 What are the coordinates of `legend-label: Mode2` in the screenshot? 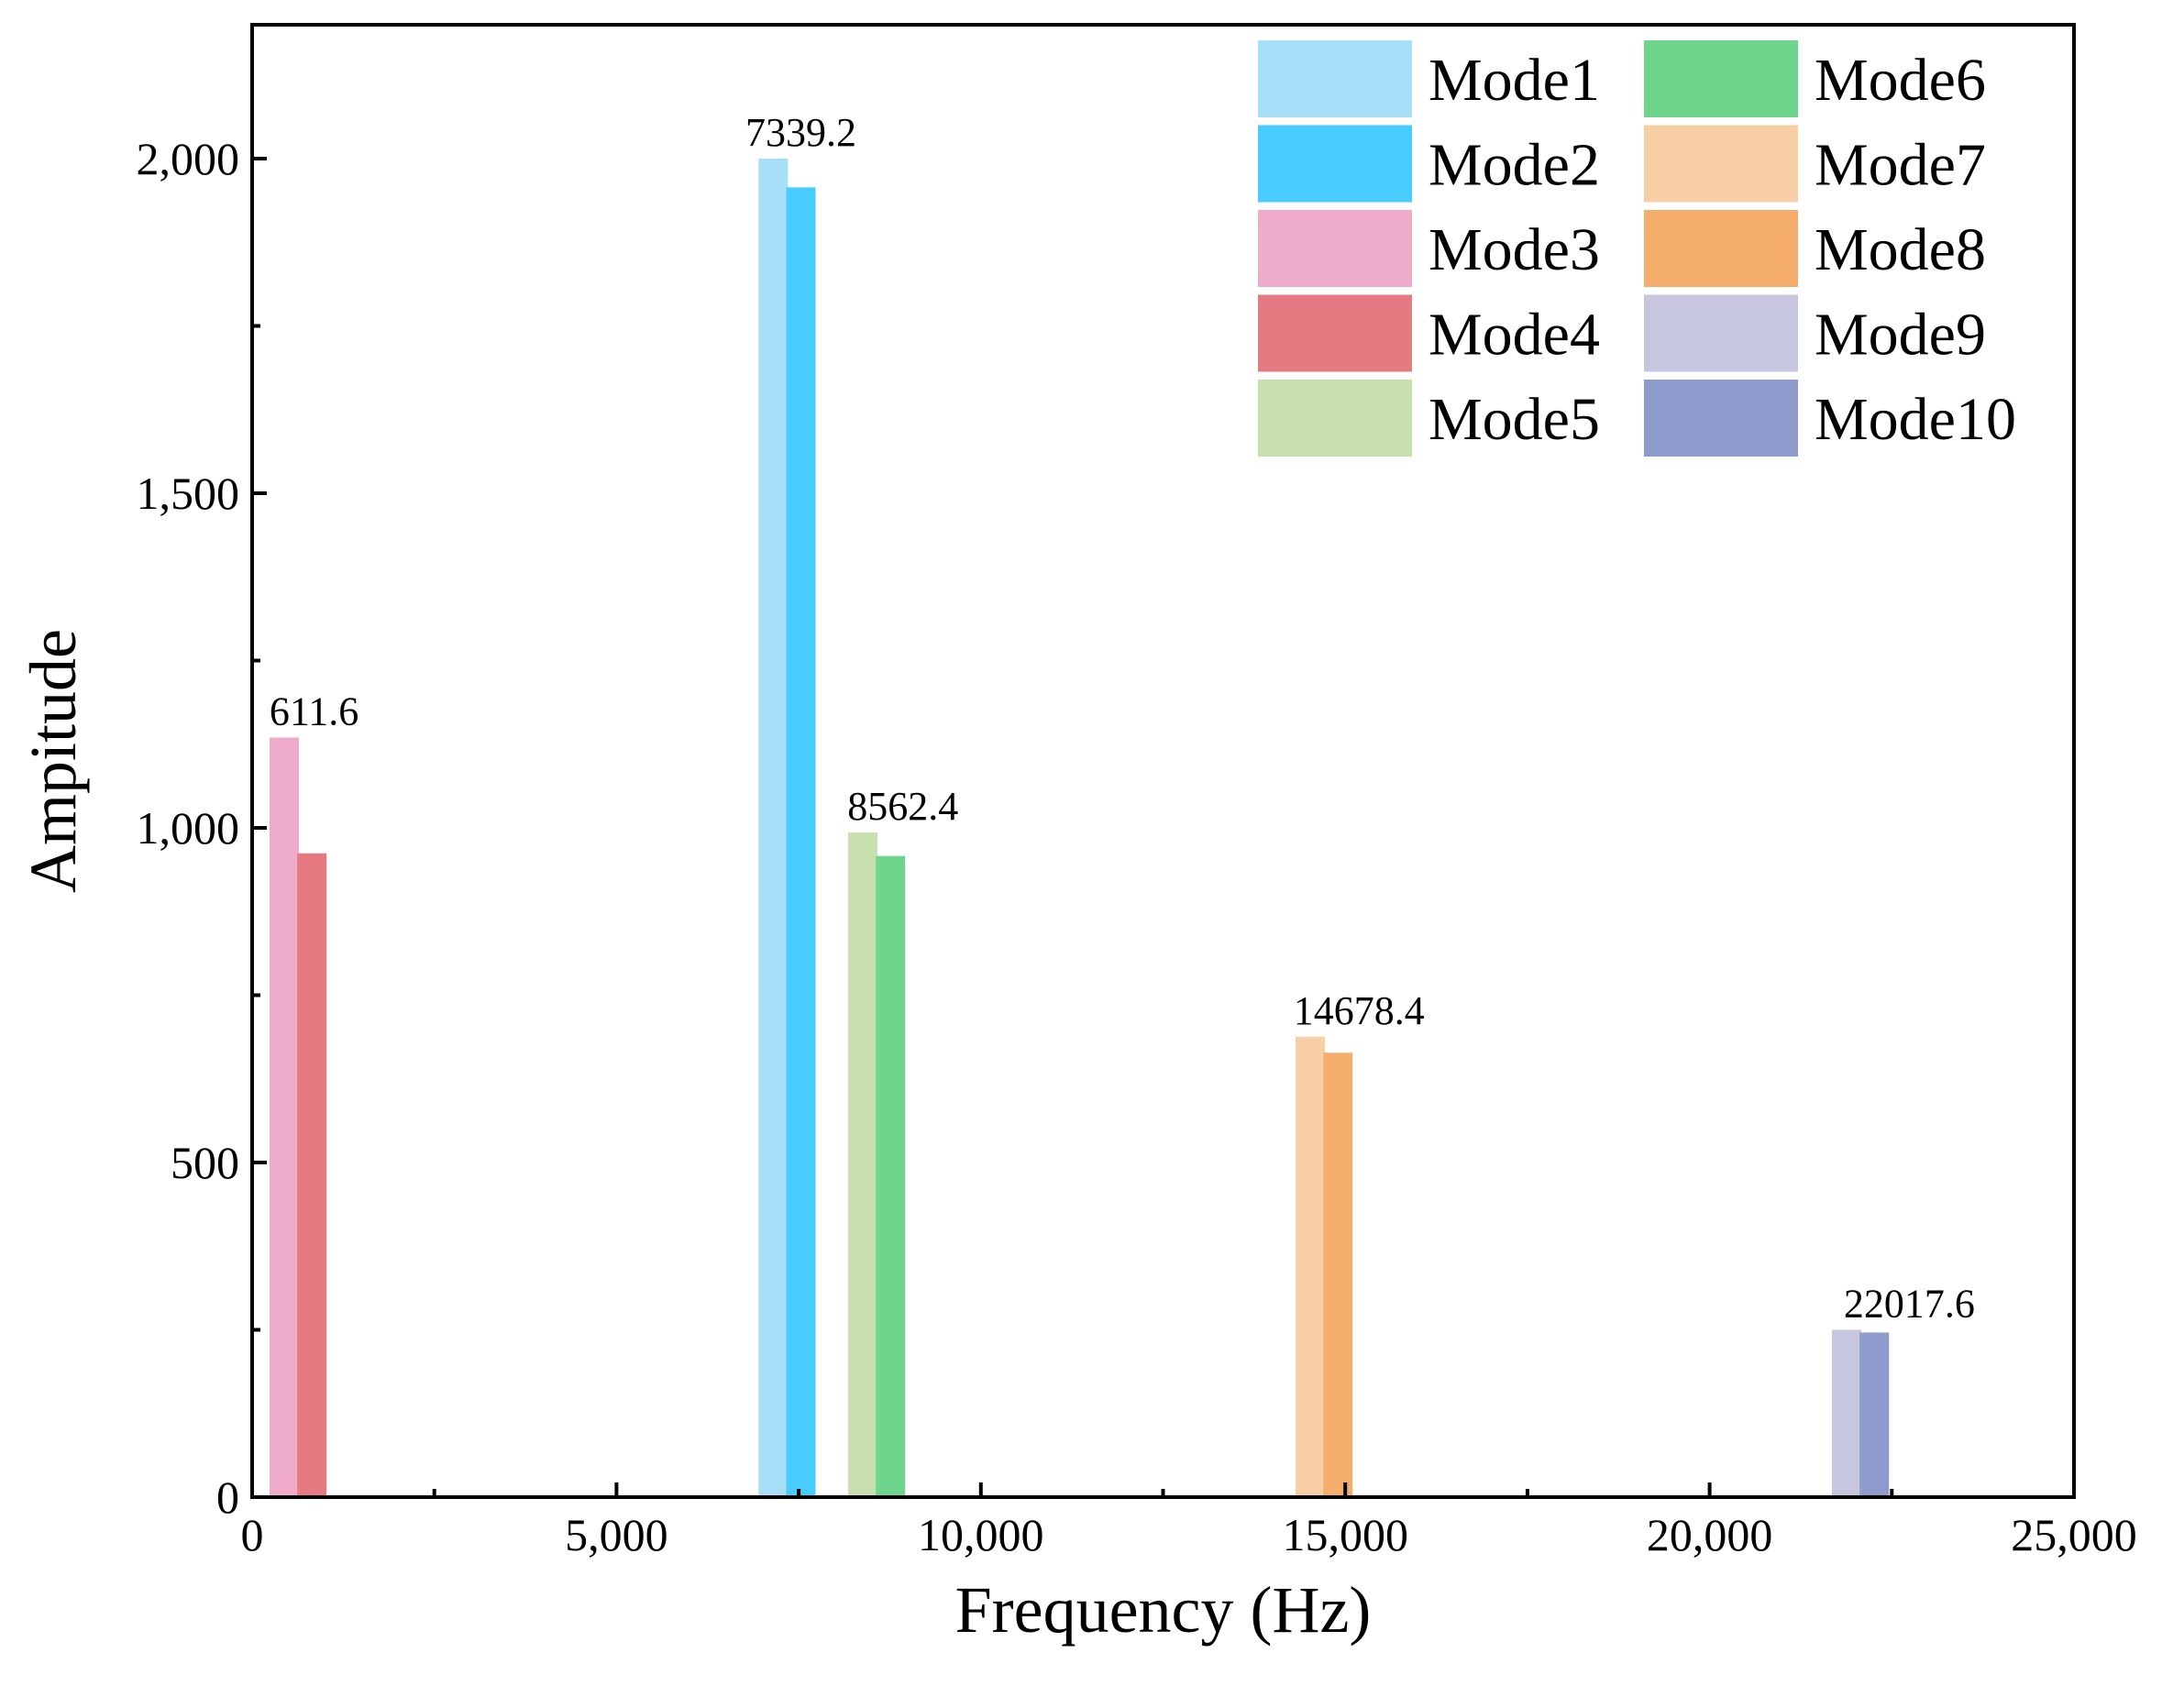 It's located at (1514, 165).